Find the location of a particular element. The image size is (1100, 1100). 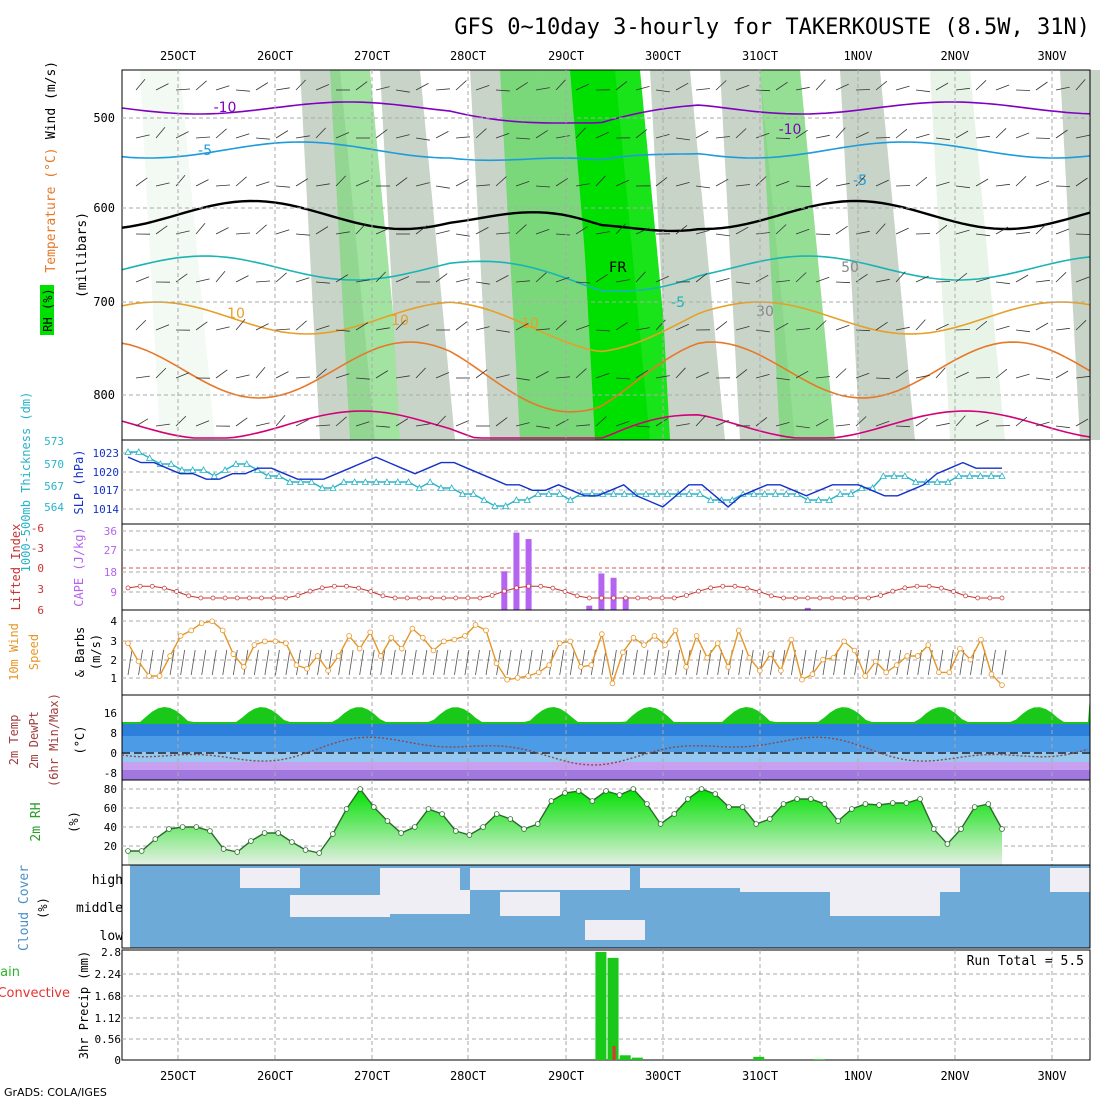

cloud-ylabel: Cloud Cover is located at coordinates (24, 908).